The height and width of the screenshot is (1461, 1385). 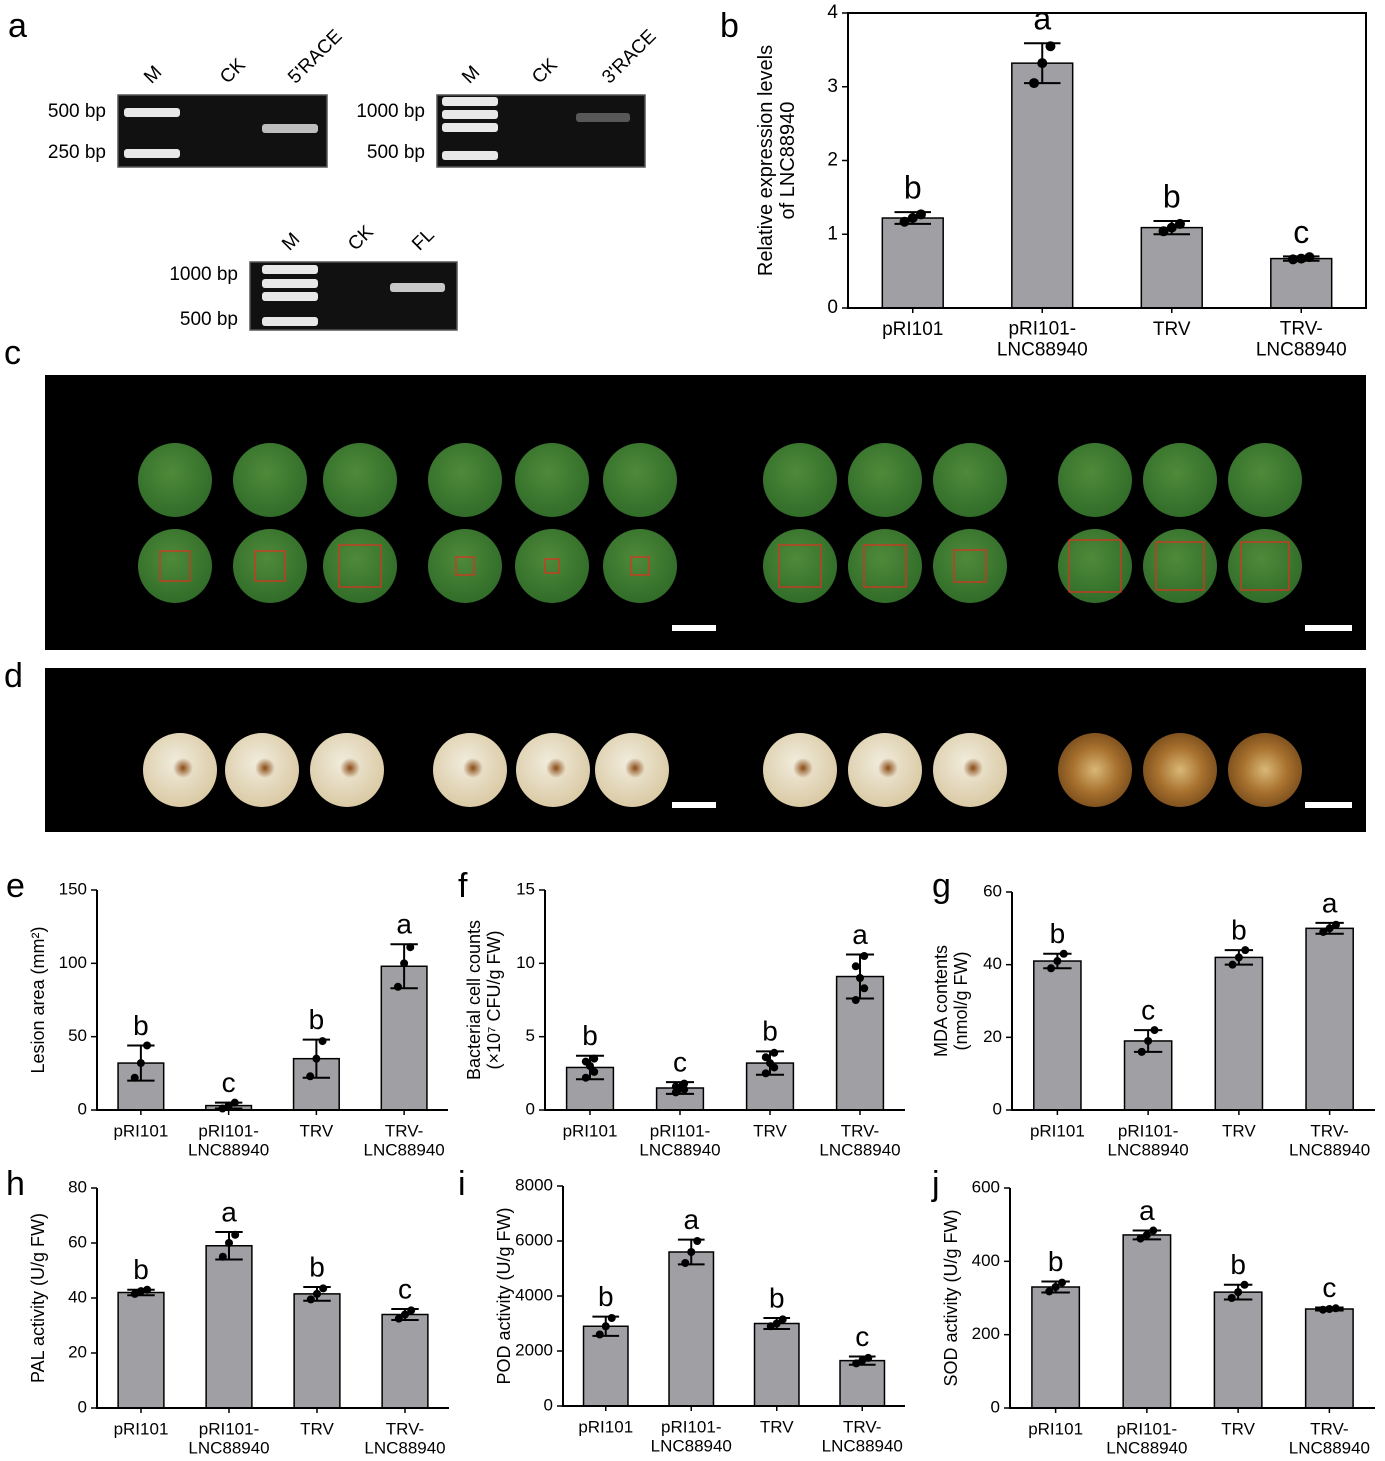 I want to click on x-tick-label: pRI101, so click(x=140, y=1130).